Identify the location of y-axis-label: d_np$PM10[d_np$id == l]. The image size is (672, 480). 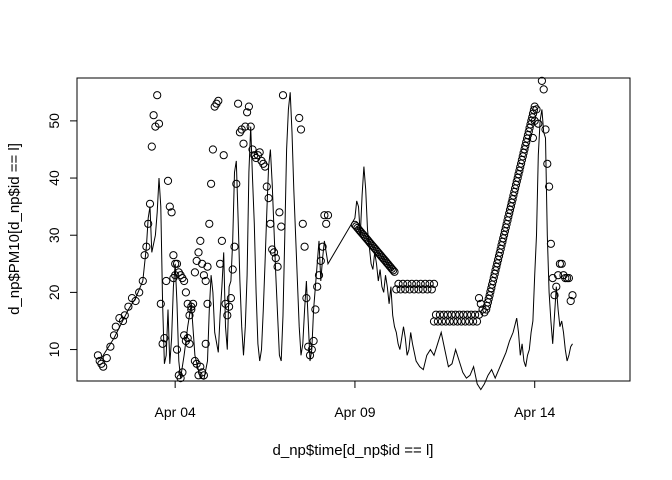
(14, 229).